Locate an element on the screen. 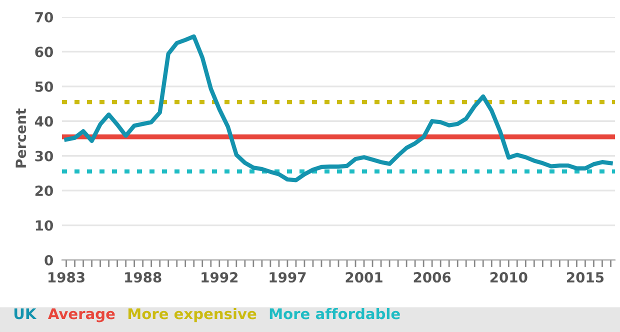  y-tick-label: 40 is located at coordinates (44, 121).